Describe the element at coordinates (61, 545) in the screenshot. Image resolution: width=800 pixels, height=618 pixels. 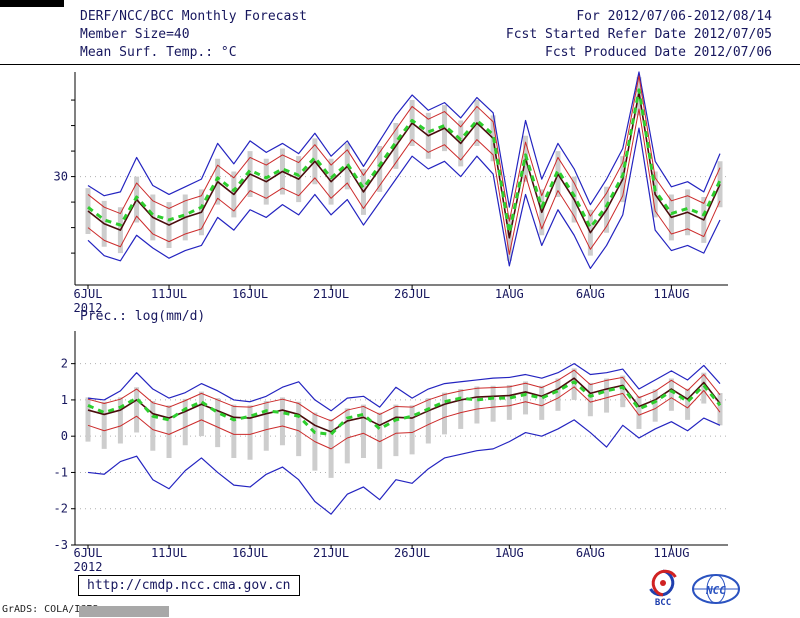
I see `y-tick-label: -3` at that location.